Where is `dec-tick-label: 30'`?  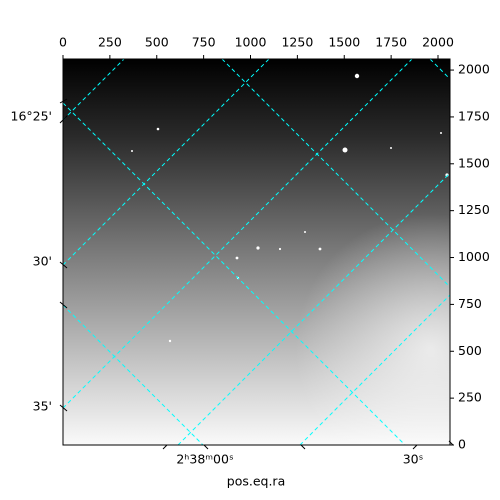 dec-tick-label: 30' is located at coordinates (42, 261).